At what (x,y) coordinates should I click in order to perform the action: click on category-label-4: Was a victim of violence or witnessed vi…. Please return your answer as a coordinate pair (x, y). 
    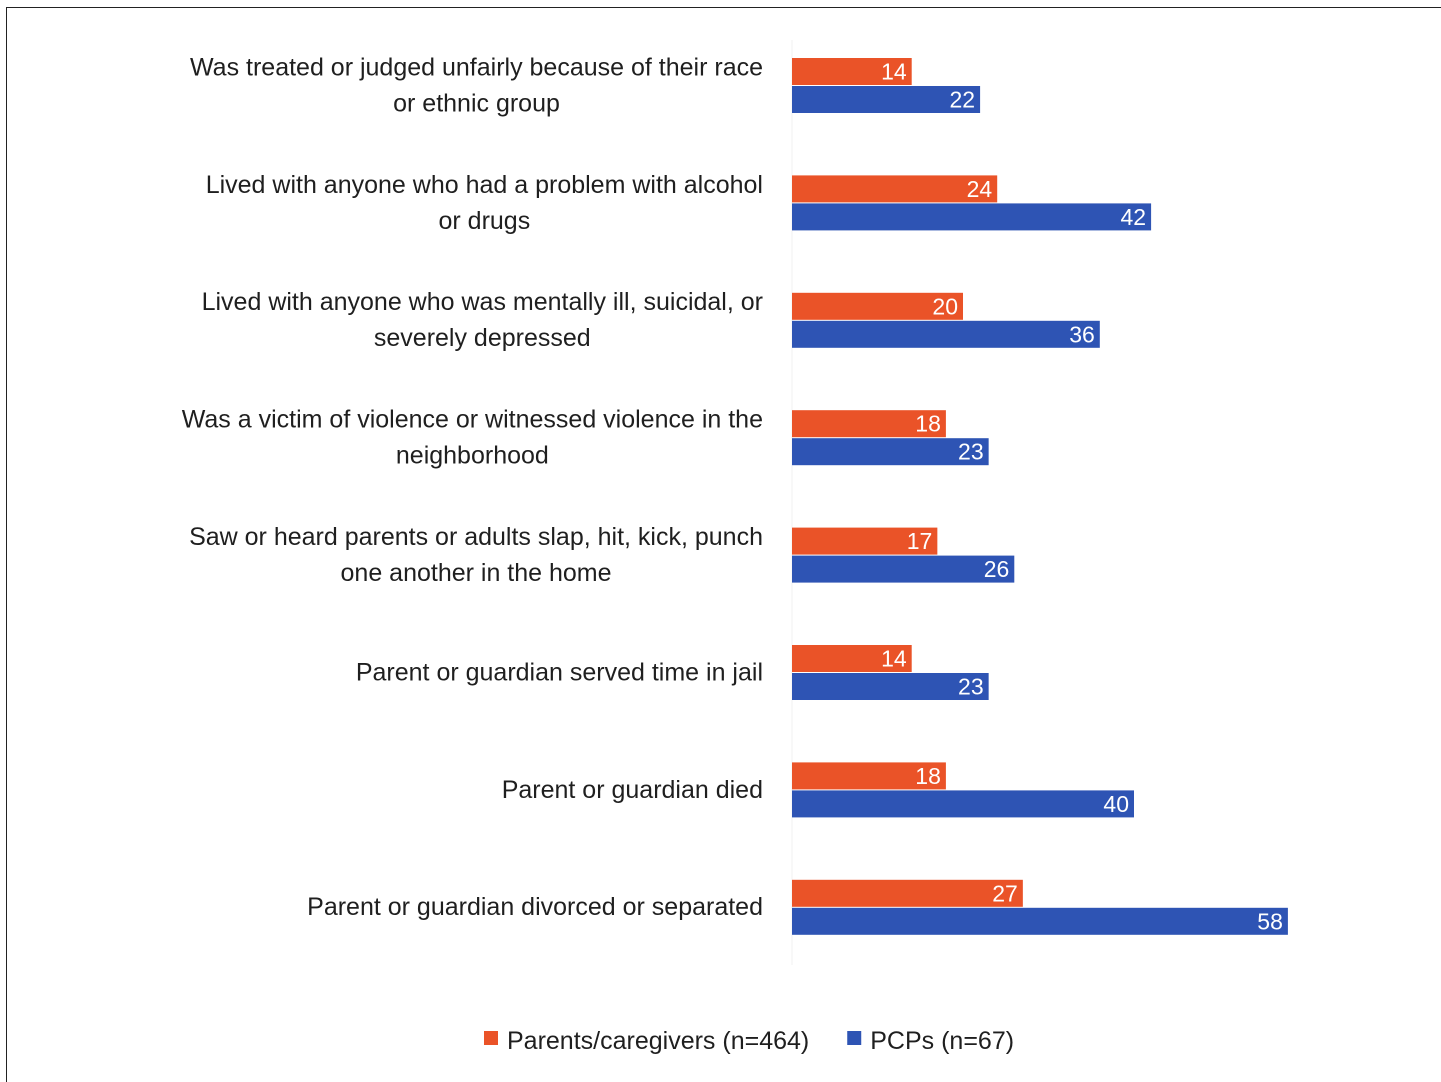
    Looking at the image, I should click on (472, 438).